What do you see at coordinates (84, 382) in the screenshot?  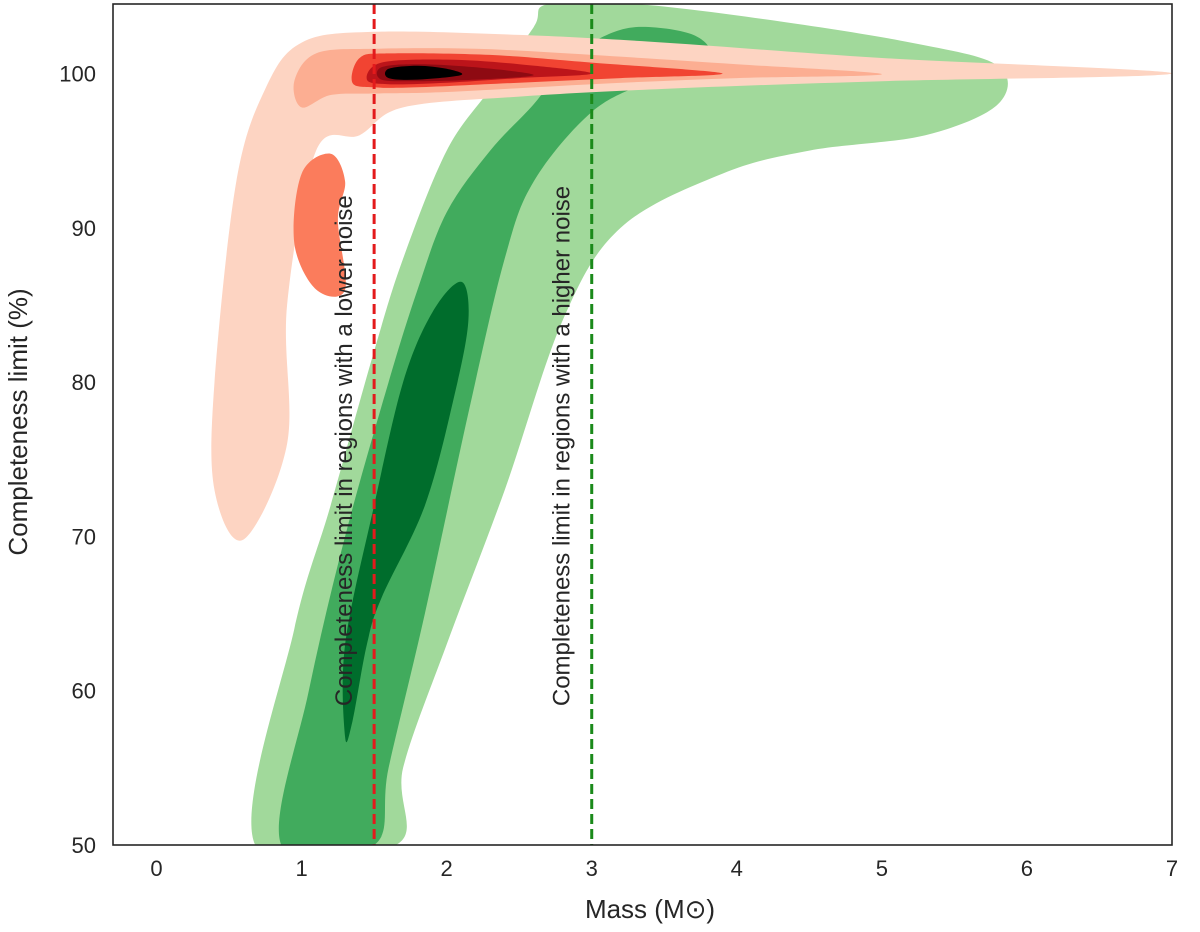 I see `y-tick-label: 80` at bounding box center [84, 382].